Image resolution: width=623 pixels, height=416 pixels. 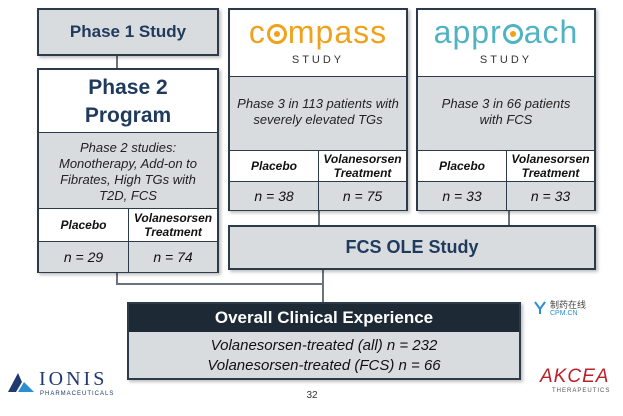 What do you see at coordinates (564, 313) in the screenshot?
I see `watermark-site: CPM.CN` at bounding box center [564, 313].